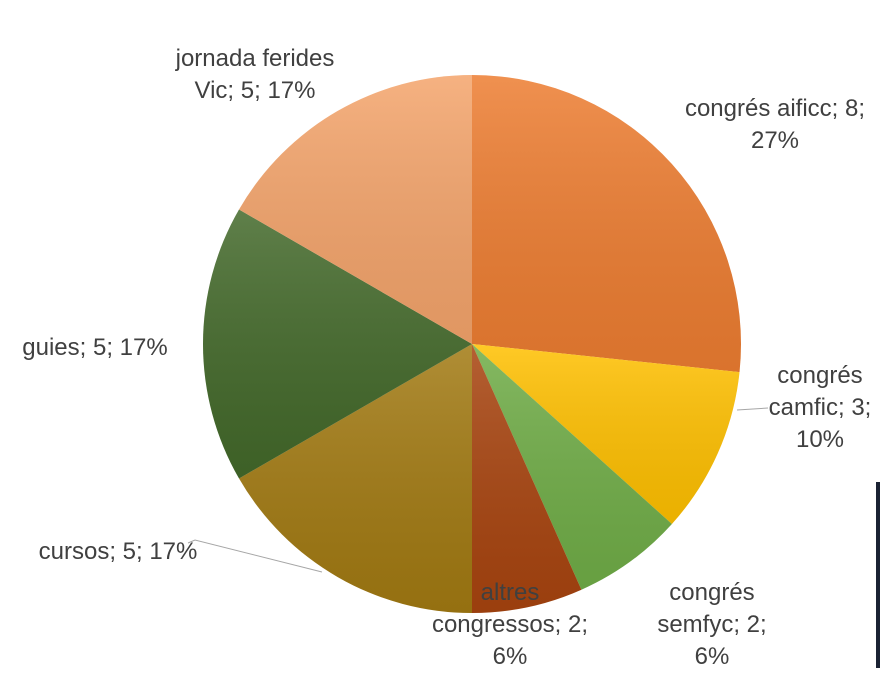 This screenshot has width=883, height=675. What do you see at coordinates (712, 624) in the screenshot?
I see `data-label: congrés semfyc; 2; 6%` at bounding box center [712, 624].